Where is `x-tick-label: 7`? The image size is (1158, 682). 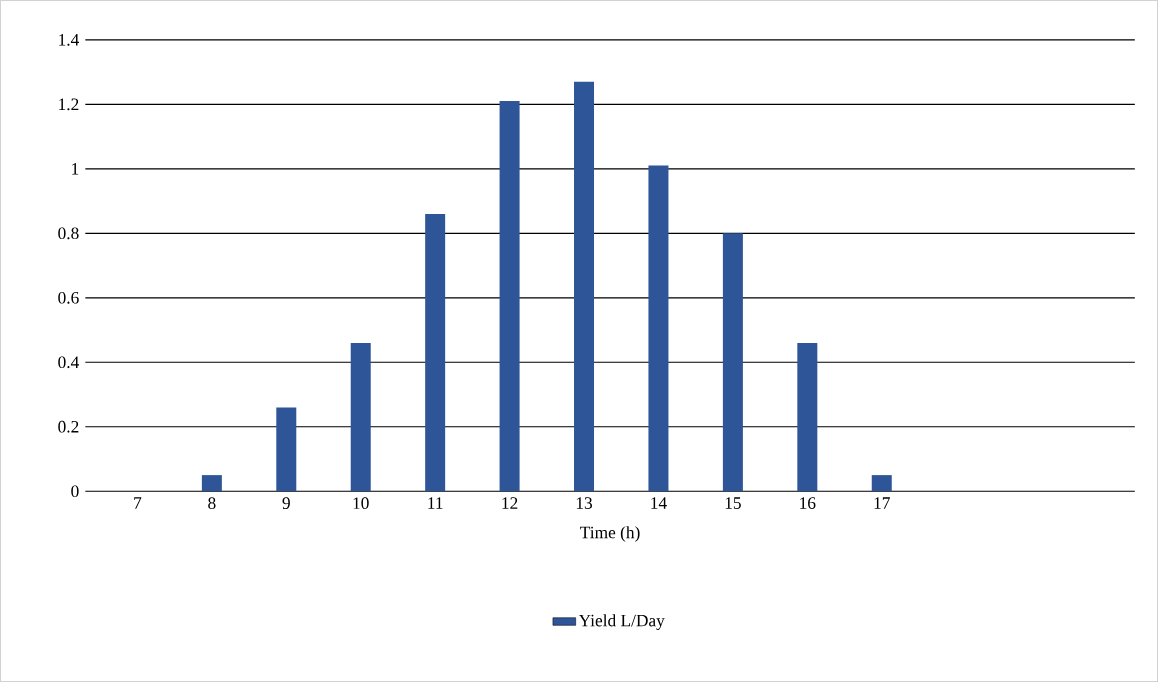
x-tick-label: 7 is located at coordinates (138, 503).